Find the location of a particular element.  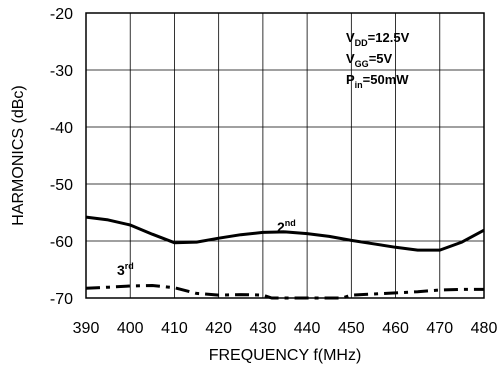

y-axis-title: HARMONICS (dBc) is located at coordinates (18, 155).